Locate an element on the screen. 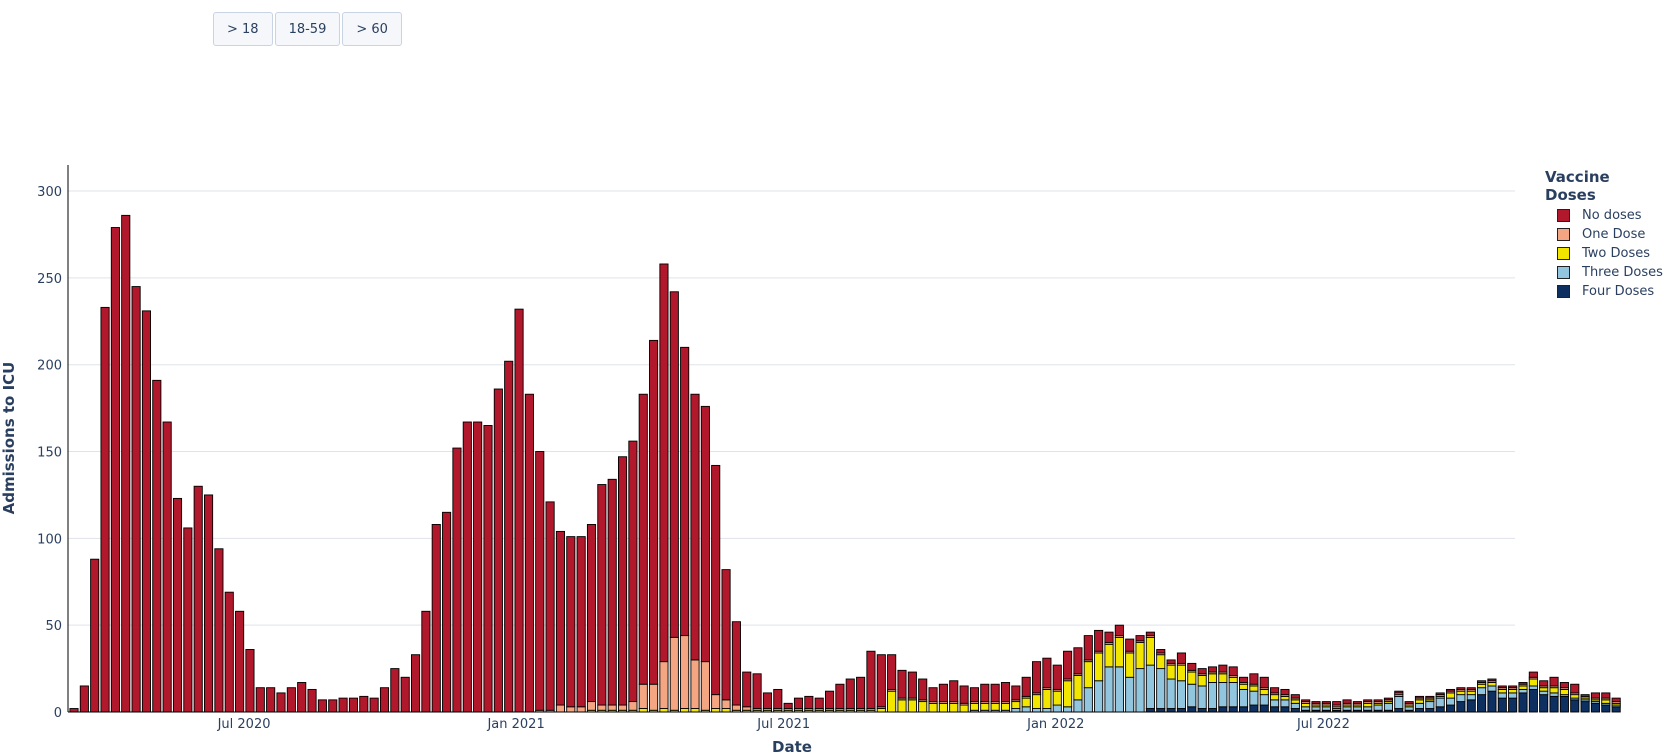 This screenshot has width=1664, height=756. age-over-18-button: > 18 is located at coordinates (243, 29).